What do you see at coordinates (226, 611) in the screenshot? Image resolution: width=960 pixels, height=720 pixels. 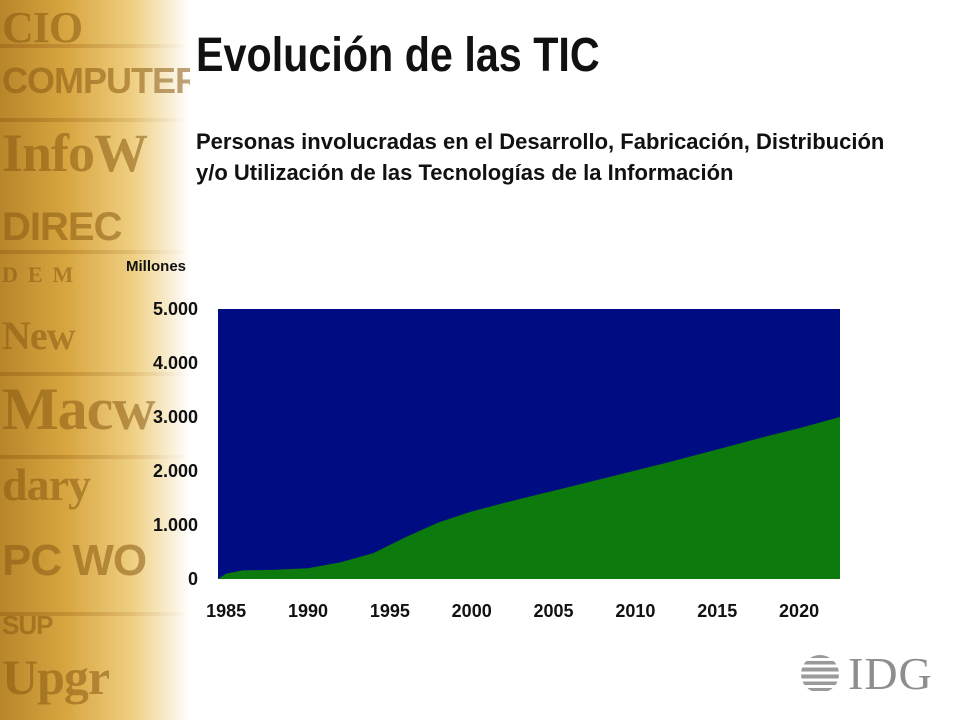 I see `x-tick-label: 1985` at bounding box center [226, 611].